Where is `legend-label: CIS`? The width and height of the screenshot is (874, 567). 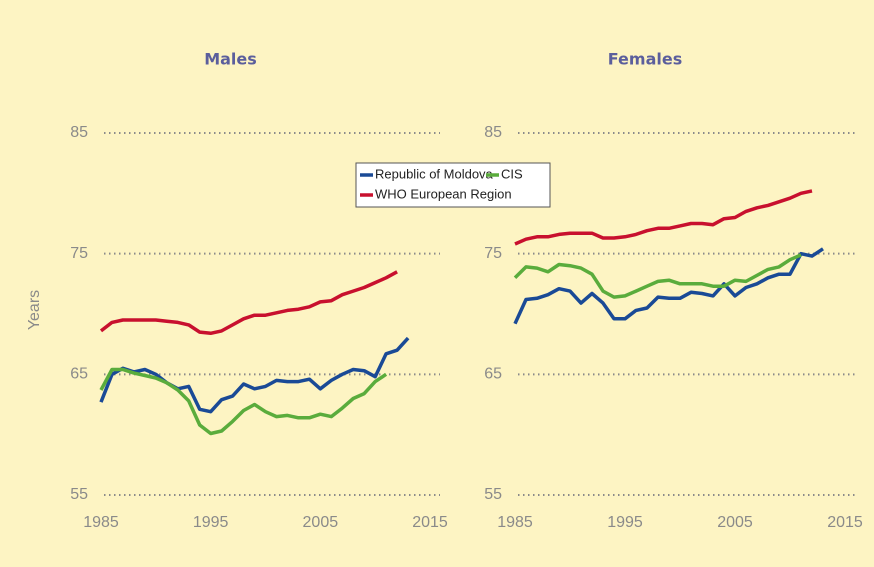 legend-label: CIS is located at coordinates (512, 173).